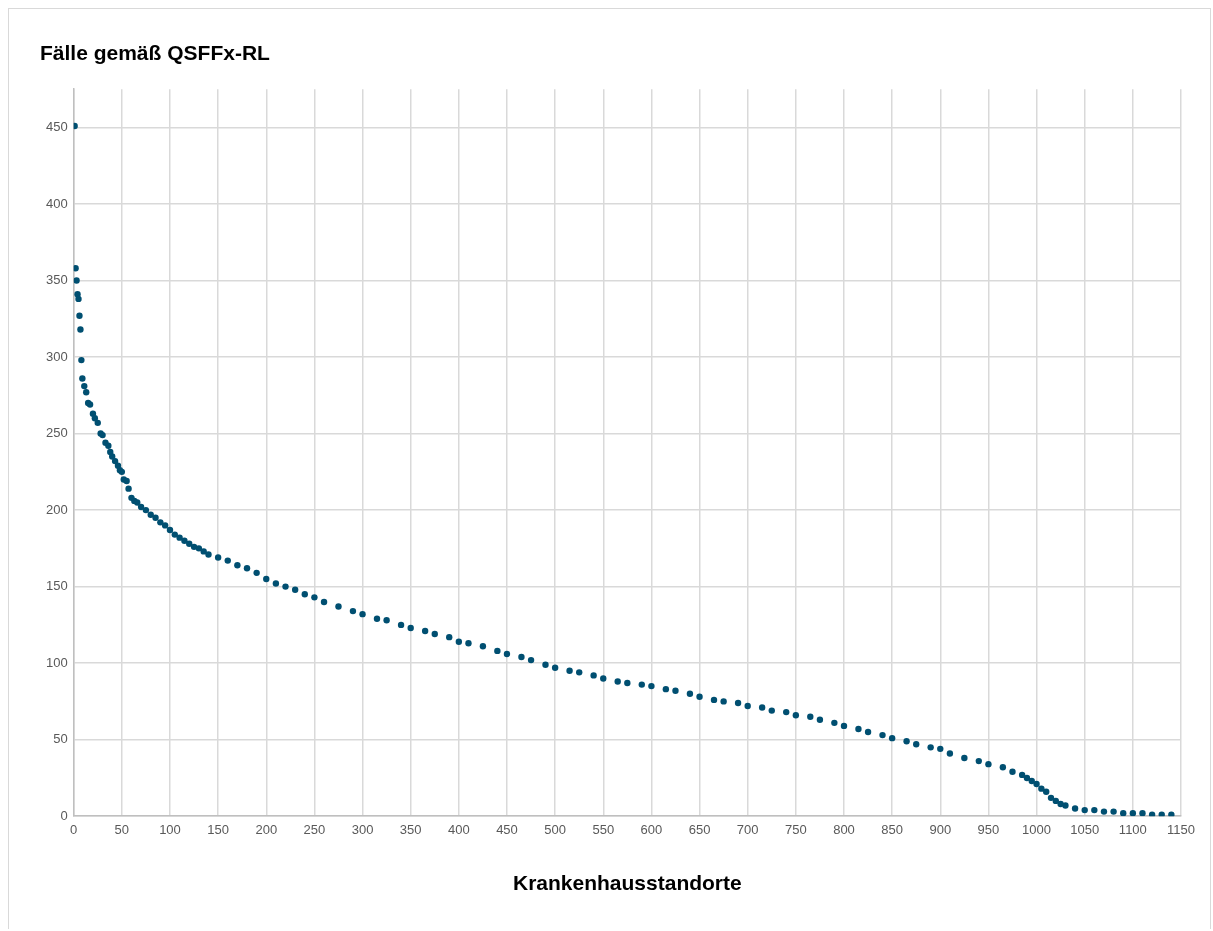 This screenshot has width=1213, height=931. I want to click on x-tick-label: 0, so click(74, 829).